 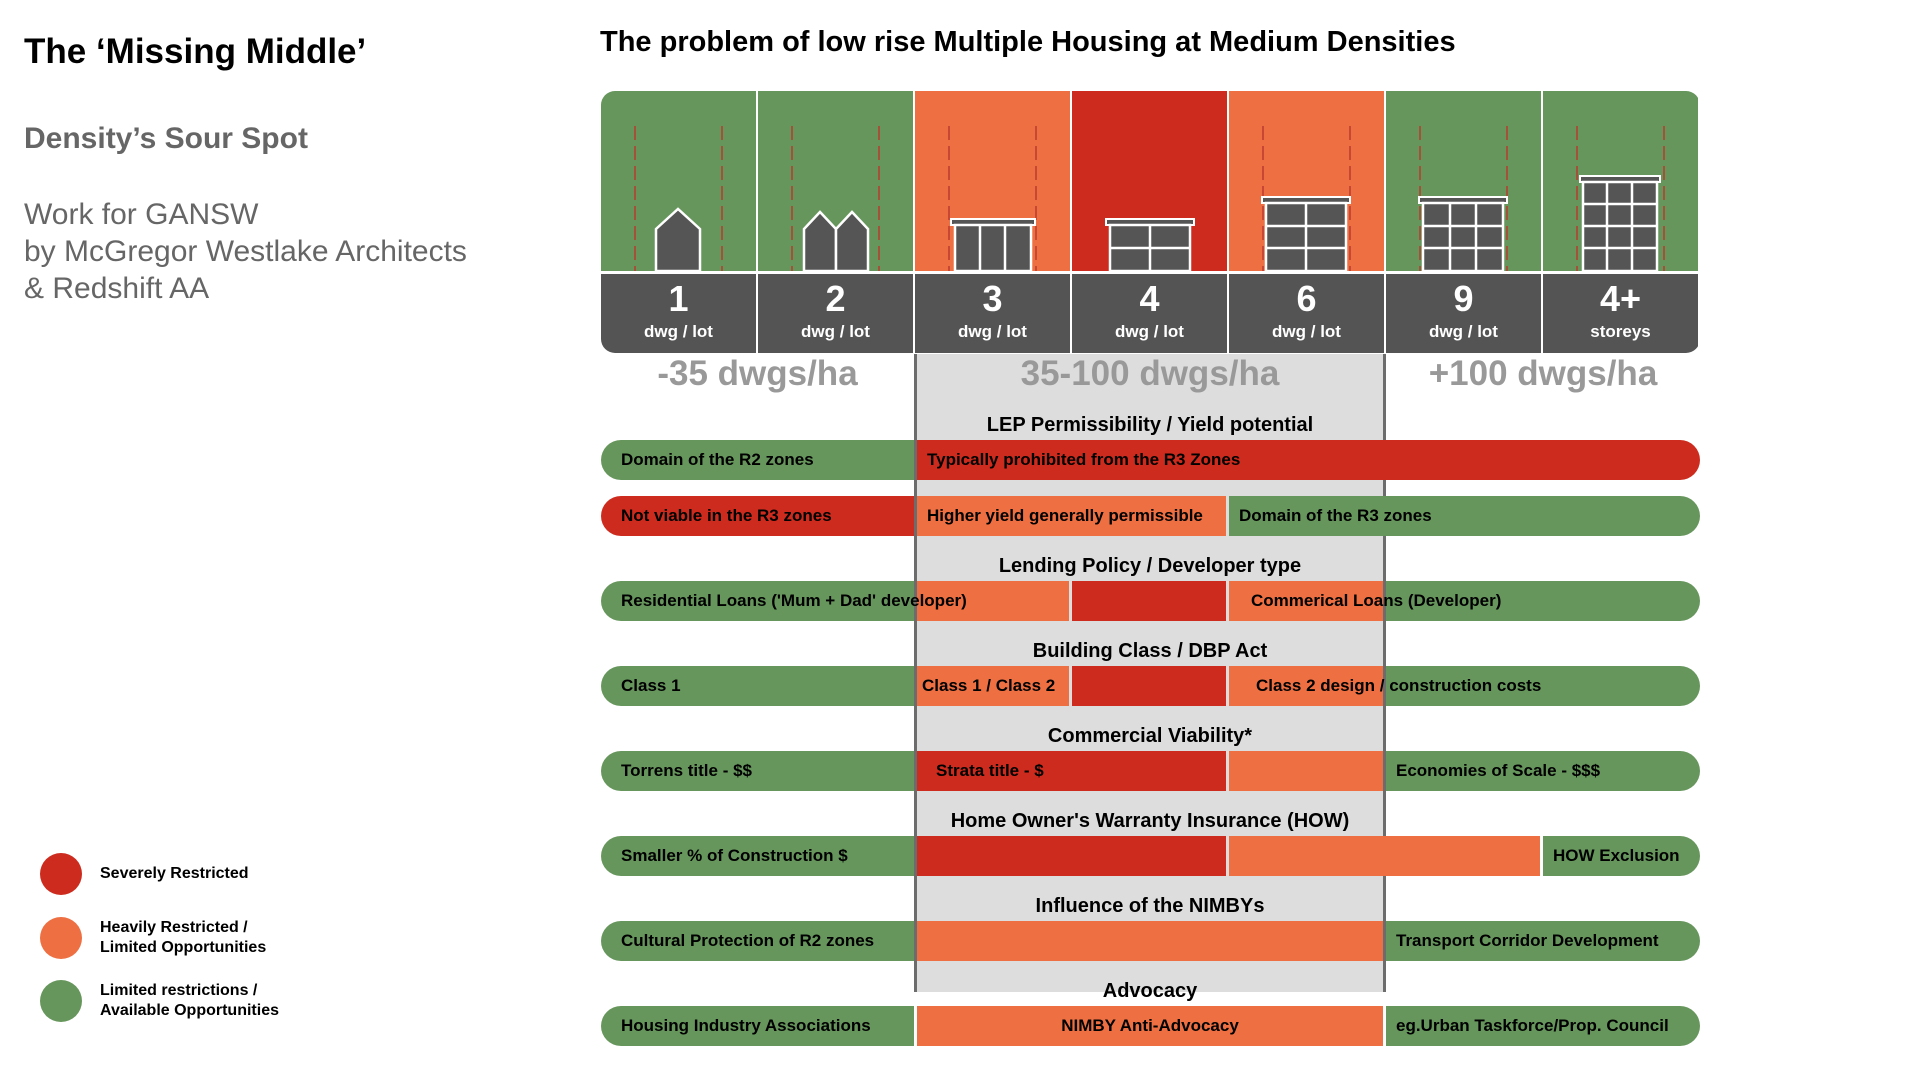 What do you see at coordinates (748, 940) in the screenshot?
I see `label-cultural: Cultural Protection of R2 zones` at bounding box center [748, 940].